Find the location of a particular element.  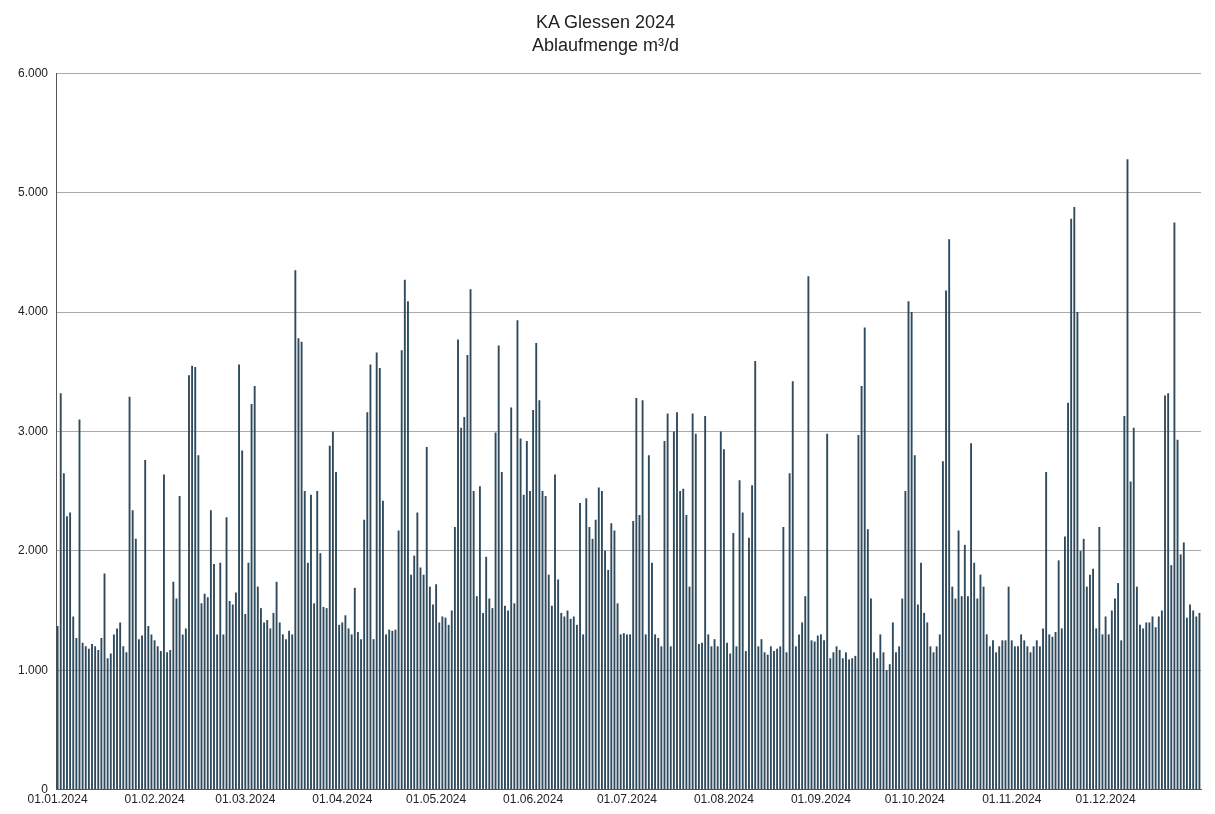

x-tick-label: 01.05.2024 is located at coordinates (436, 799).